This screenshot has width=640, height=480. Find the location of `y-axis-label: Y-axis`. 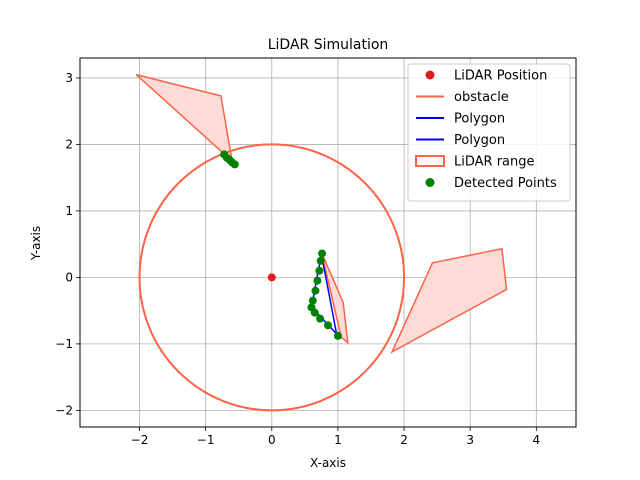

y-axis-label: Y-axis is located at coordinates (36, 243).